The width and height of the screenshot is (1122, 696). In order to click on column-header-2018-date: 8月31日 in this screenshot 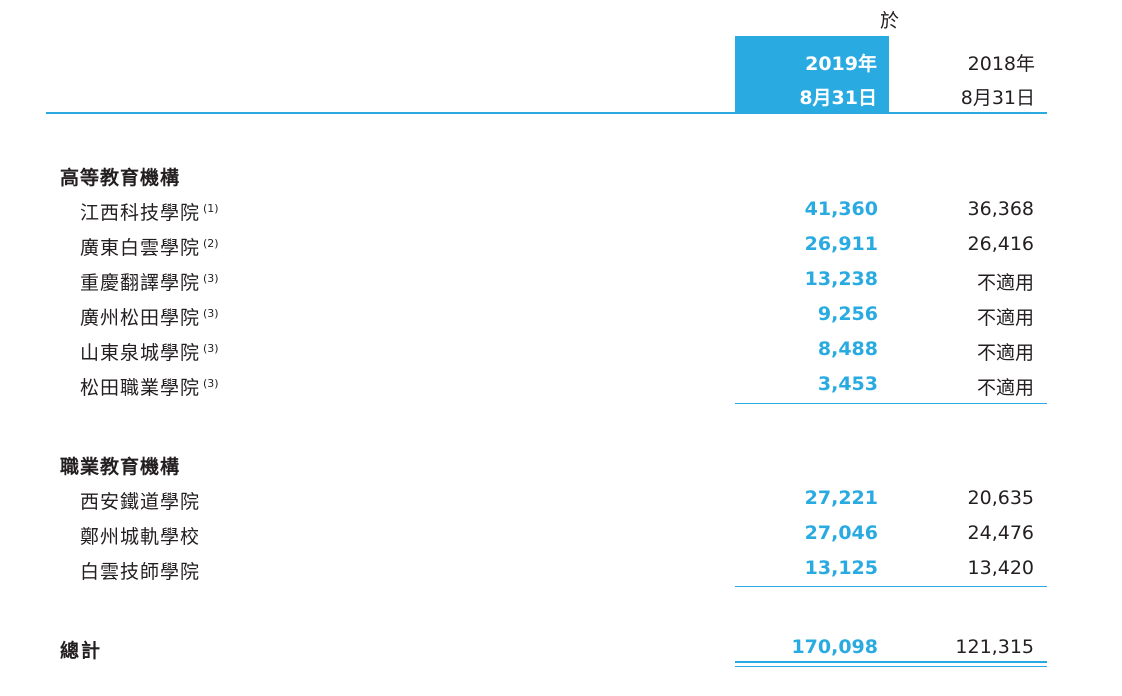, I will do `click(997, 98)`.